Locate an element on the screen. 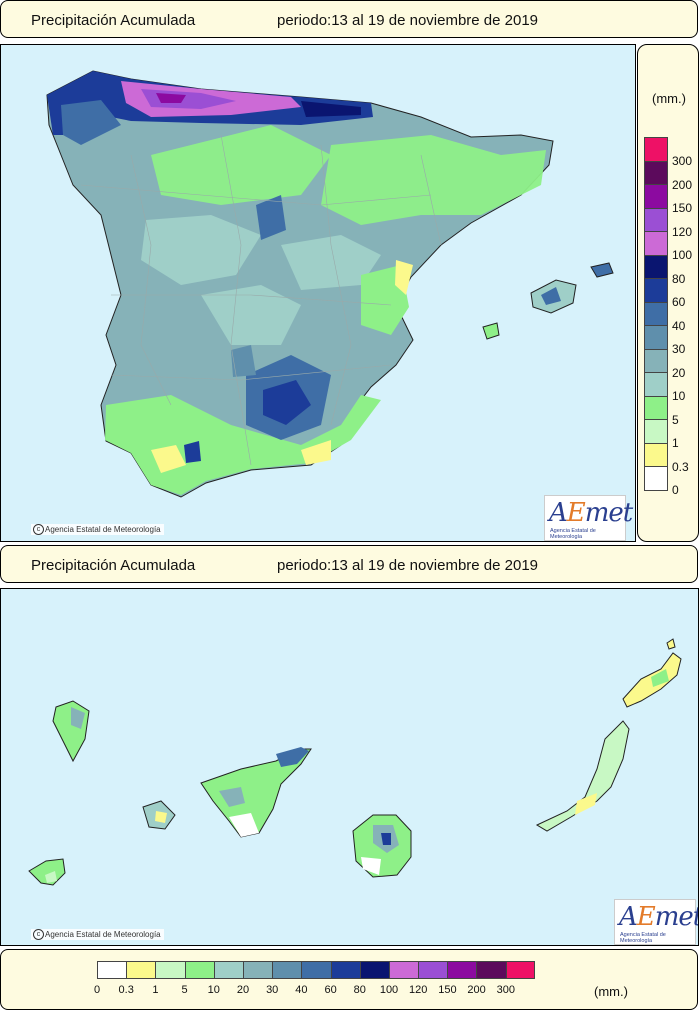  legend-label-h-1: 1 is located at coordinates (155, 990).